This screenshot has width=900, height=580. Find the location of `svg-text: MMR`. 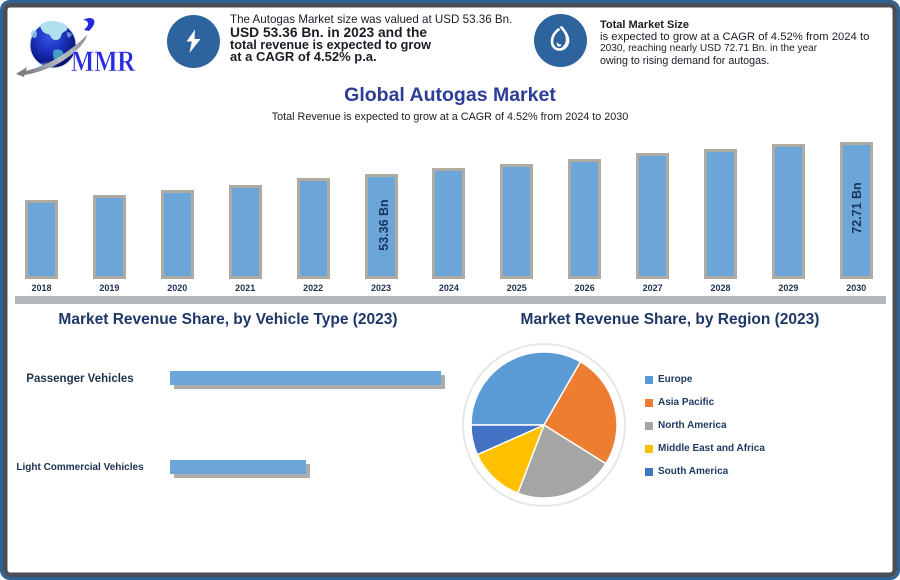

svg-text: MMR is located at coordinates (103, 61).